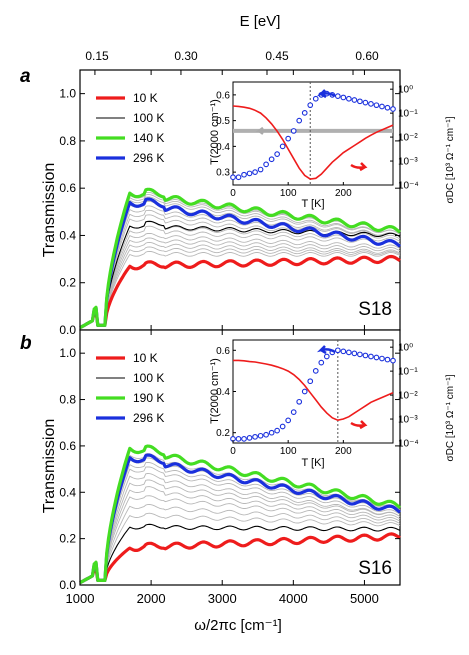 Image resolution: width=469 pixels, height=655 pixels. Describe the element at coordinates (450, 159) in the screenshot. I see `inset-a-right-label: σDC [10³ Ω⁻¹ cm⁻¹]` at that location.